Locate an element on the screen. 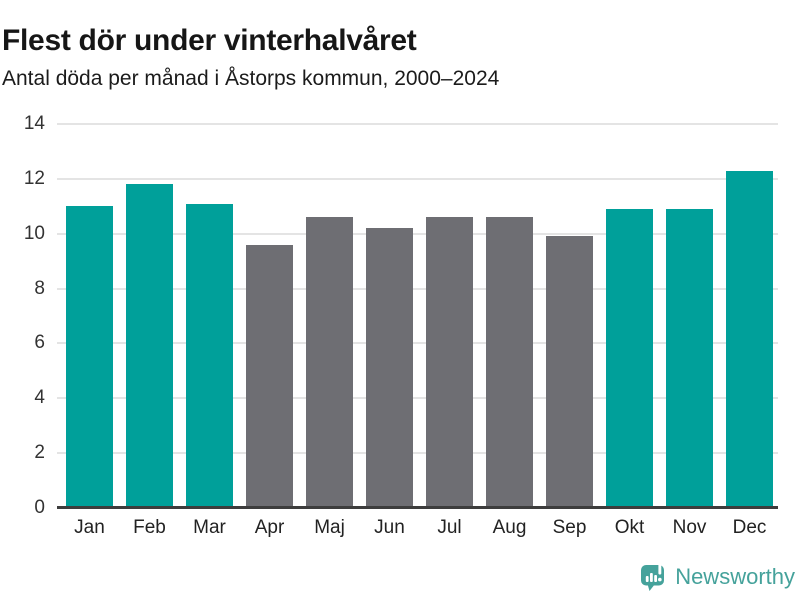  newsworthy-logo-icon is located at coordinates (653, 577).